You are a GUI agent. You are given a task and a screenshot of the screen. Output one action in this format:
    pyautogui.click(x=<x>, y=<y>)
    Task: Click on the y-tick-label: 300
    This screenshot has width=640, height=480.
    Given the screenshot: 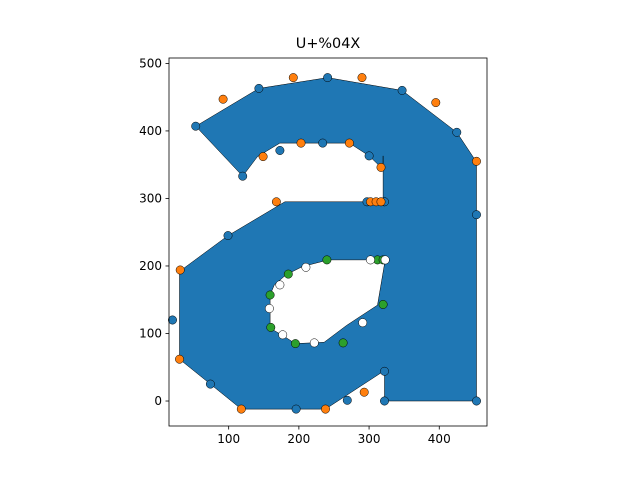 What is the action you would take?
    pyautogui.click(x=150, y=199)
    